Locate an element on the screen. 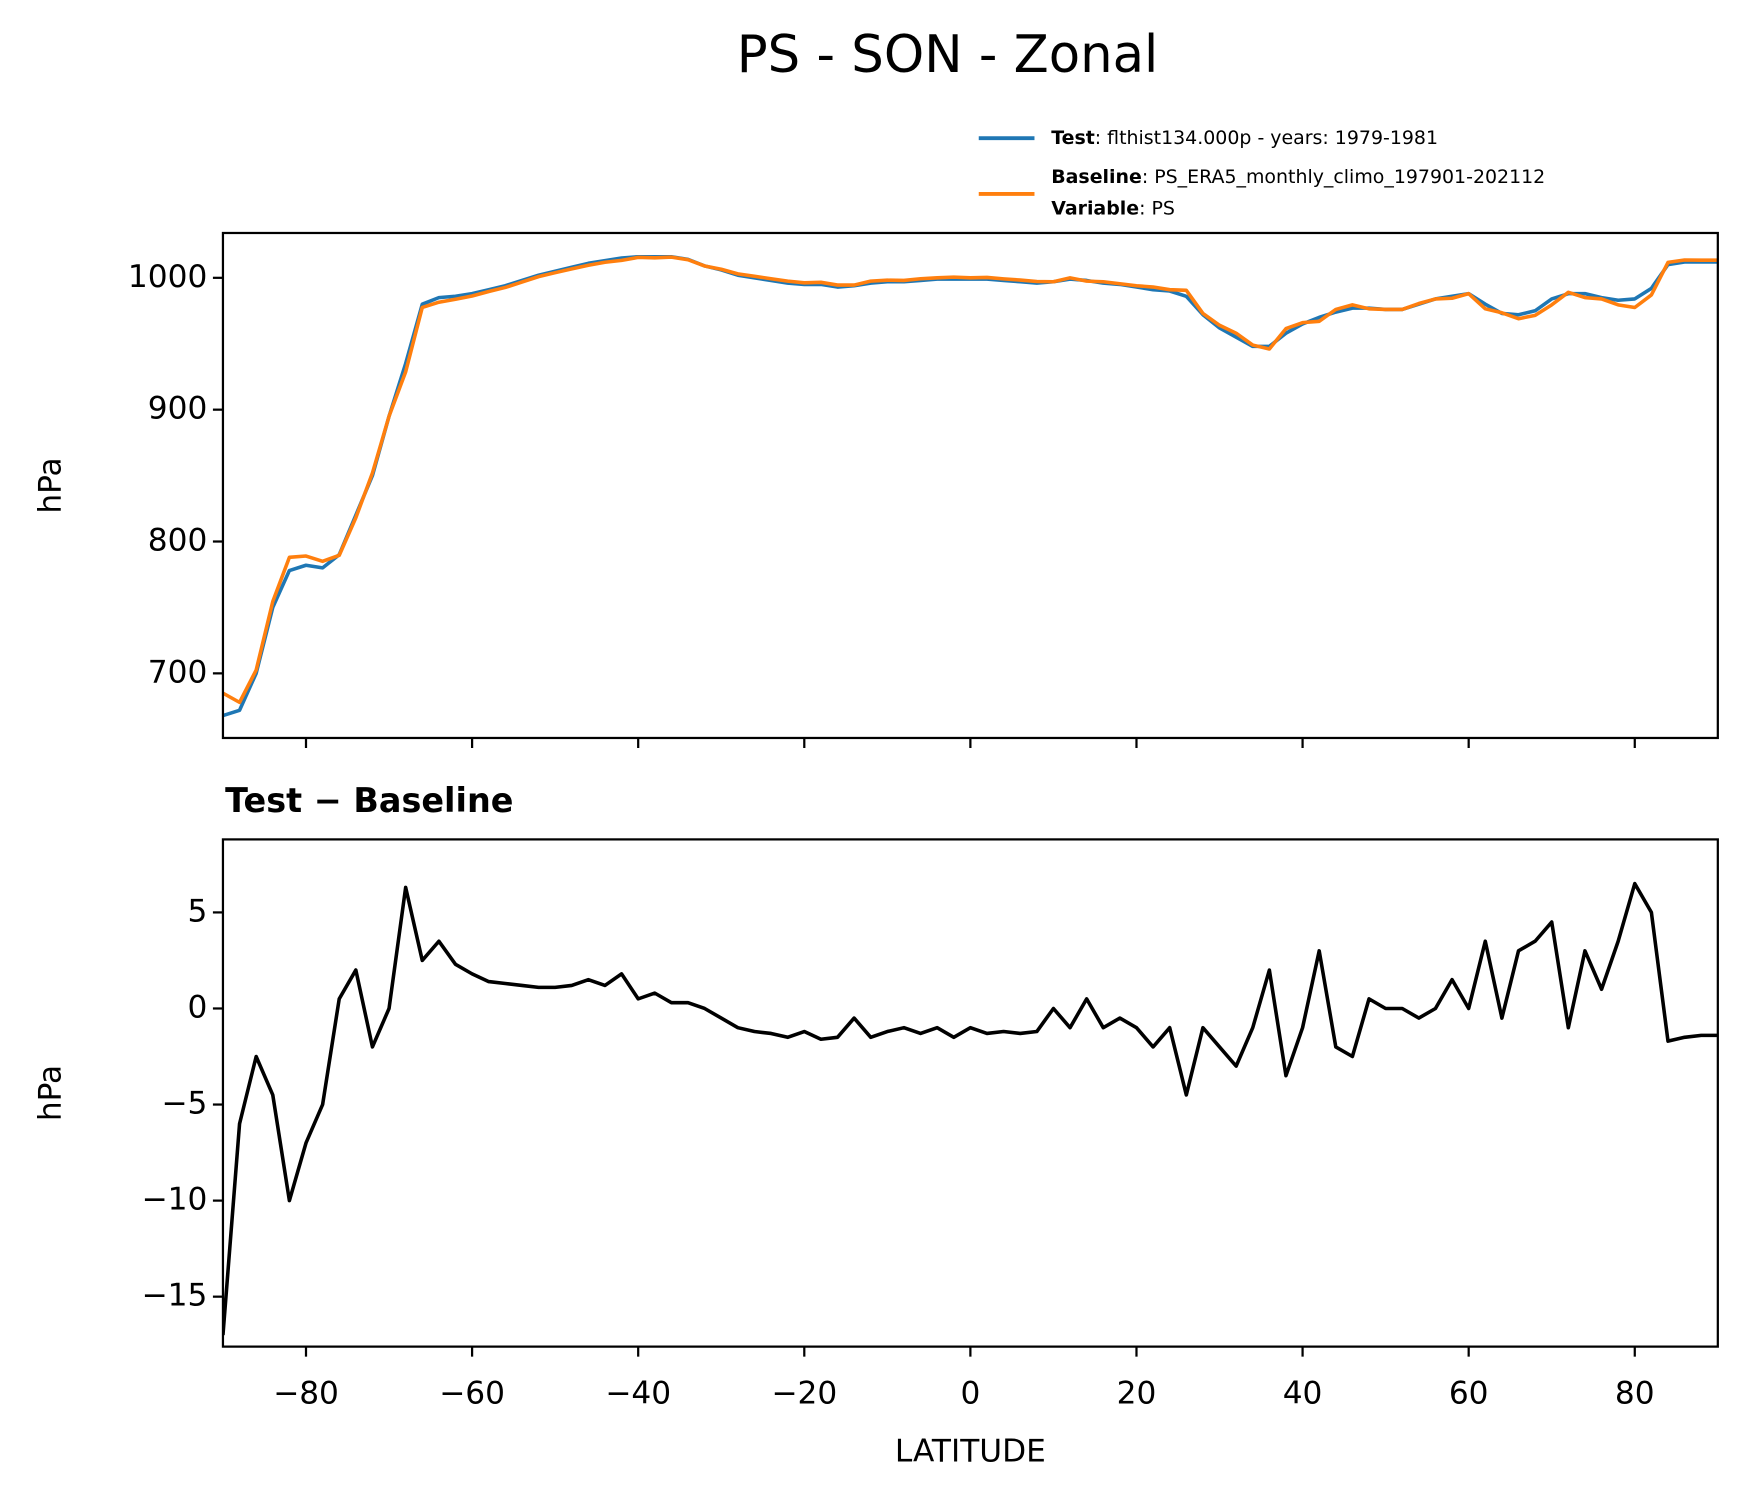 Image resolution: width=1739 pixels, height=1496 pixels. legend-label: : PS is located at coordinates (1157, 208).